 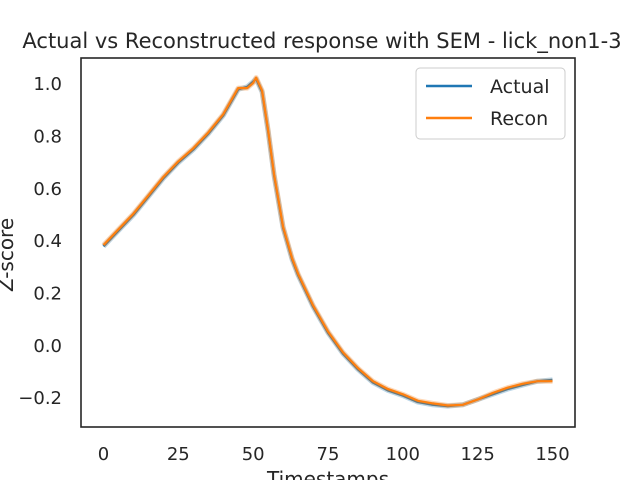 What do you see at coordinates (103, 454) in the screenshot?
I see `x-tick-label: 0` at bounding box center [103, 454].